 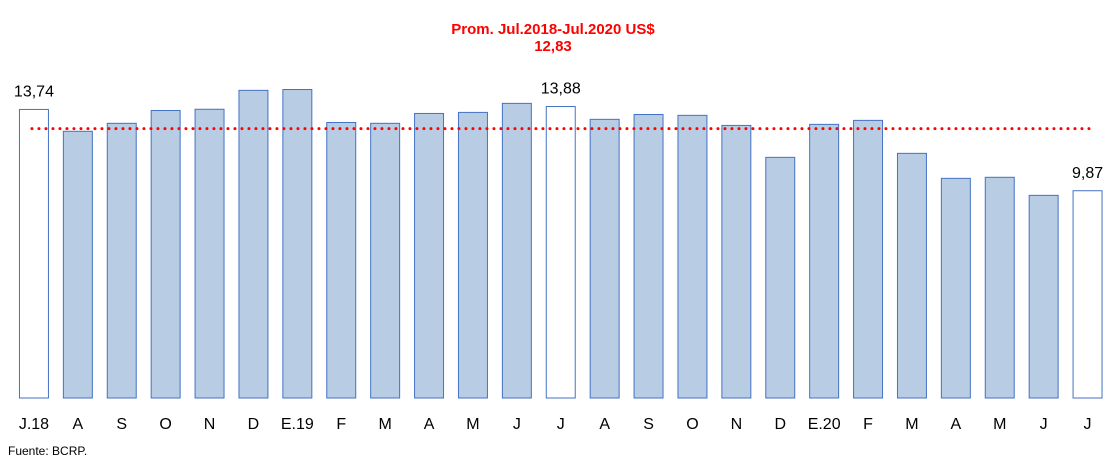 What do you see at coordinates (553, 46) in the screenshot?
I see `reference-label: 12,83` at bounding box center [553, 46].